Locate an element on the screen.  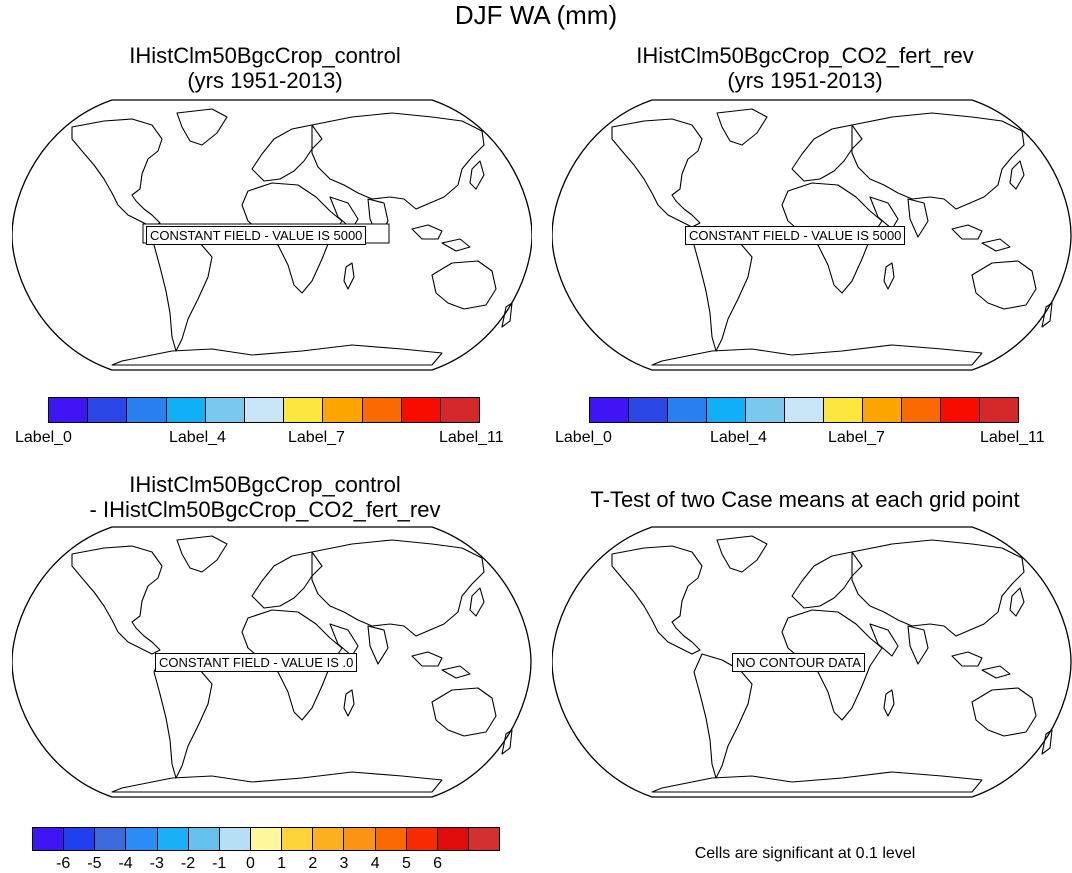
panel-3-title-line2: - IHistClm50BgcCrop_CO2_fert_rev is located at coordinates (265, 509).